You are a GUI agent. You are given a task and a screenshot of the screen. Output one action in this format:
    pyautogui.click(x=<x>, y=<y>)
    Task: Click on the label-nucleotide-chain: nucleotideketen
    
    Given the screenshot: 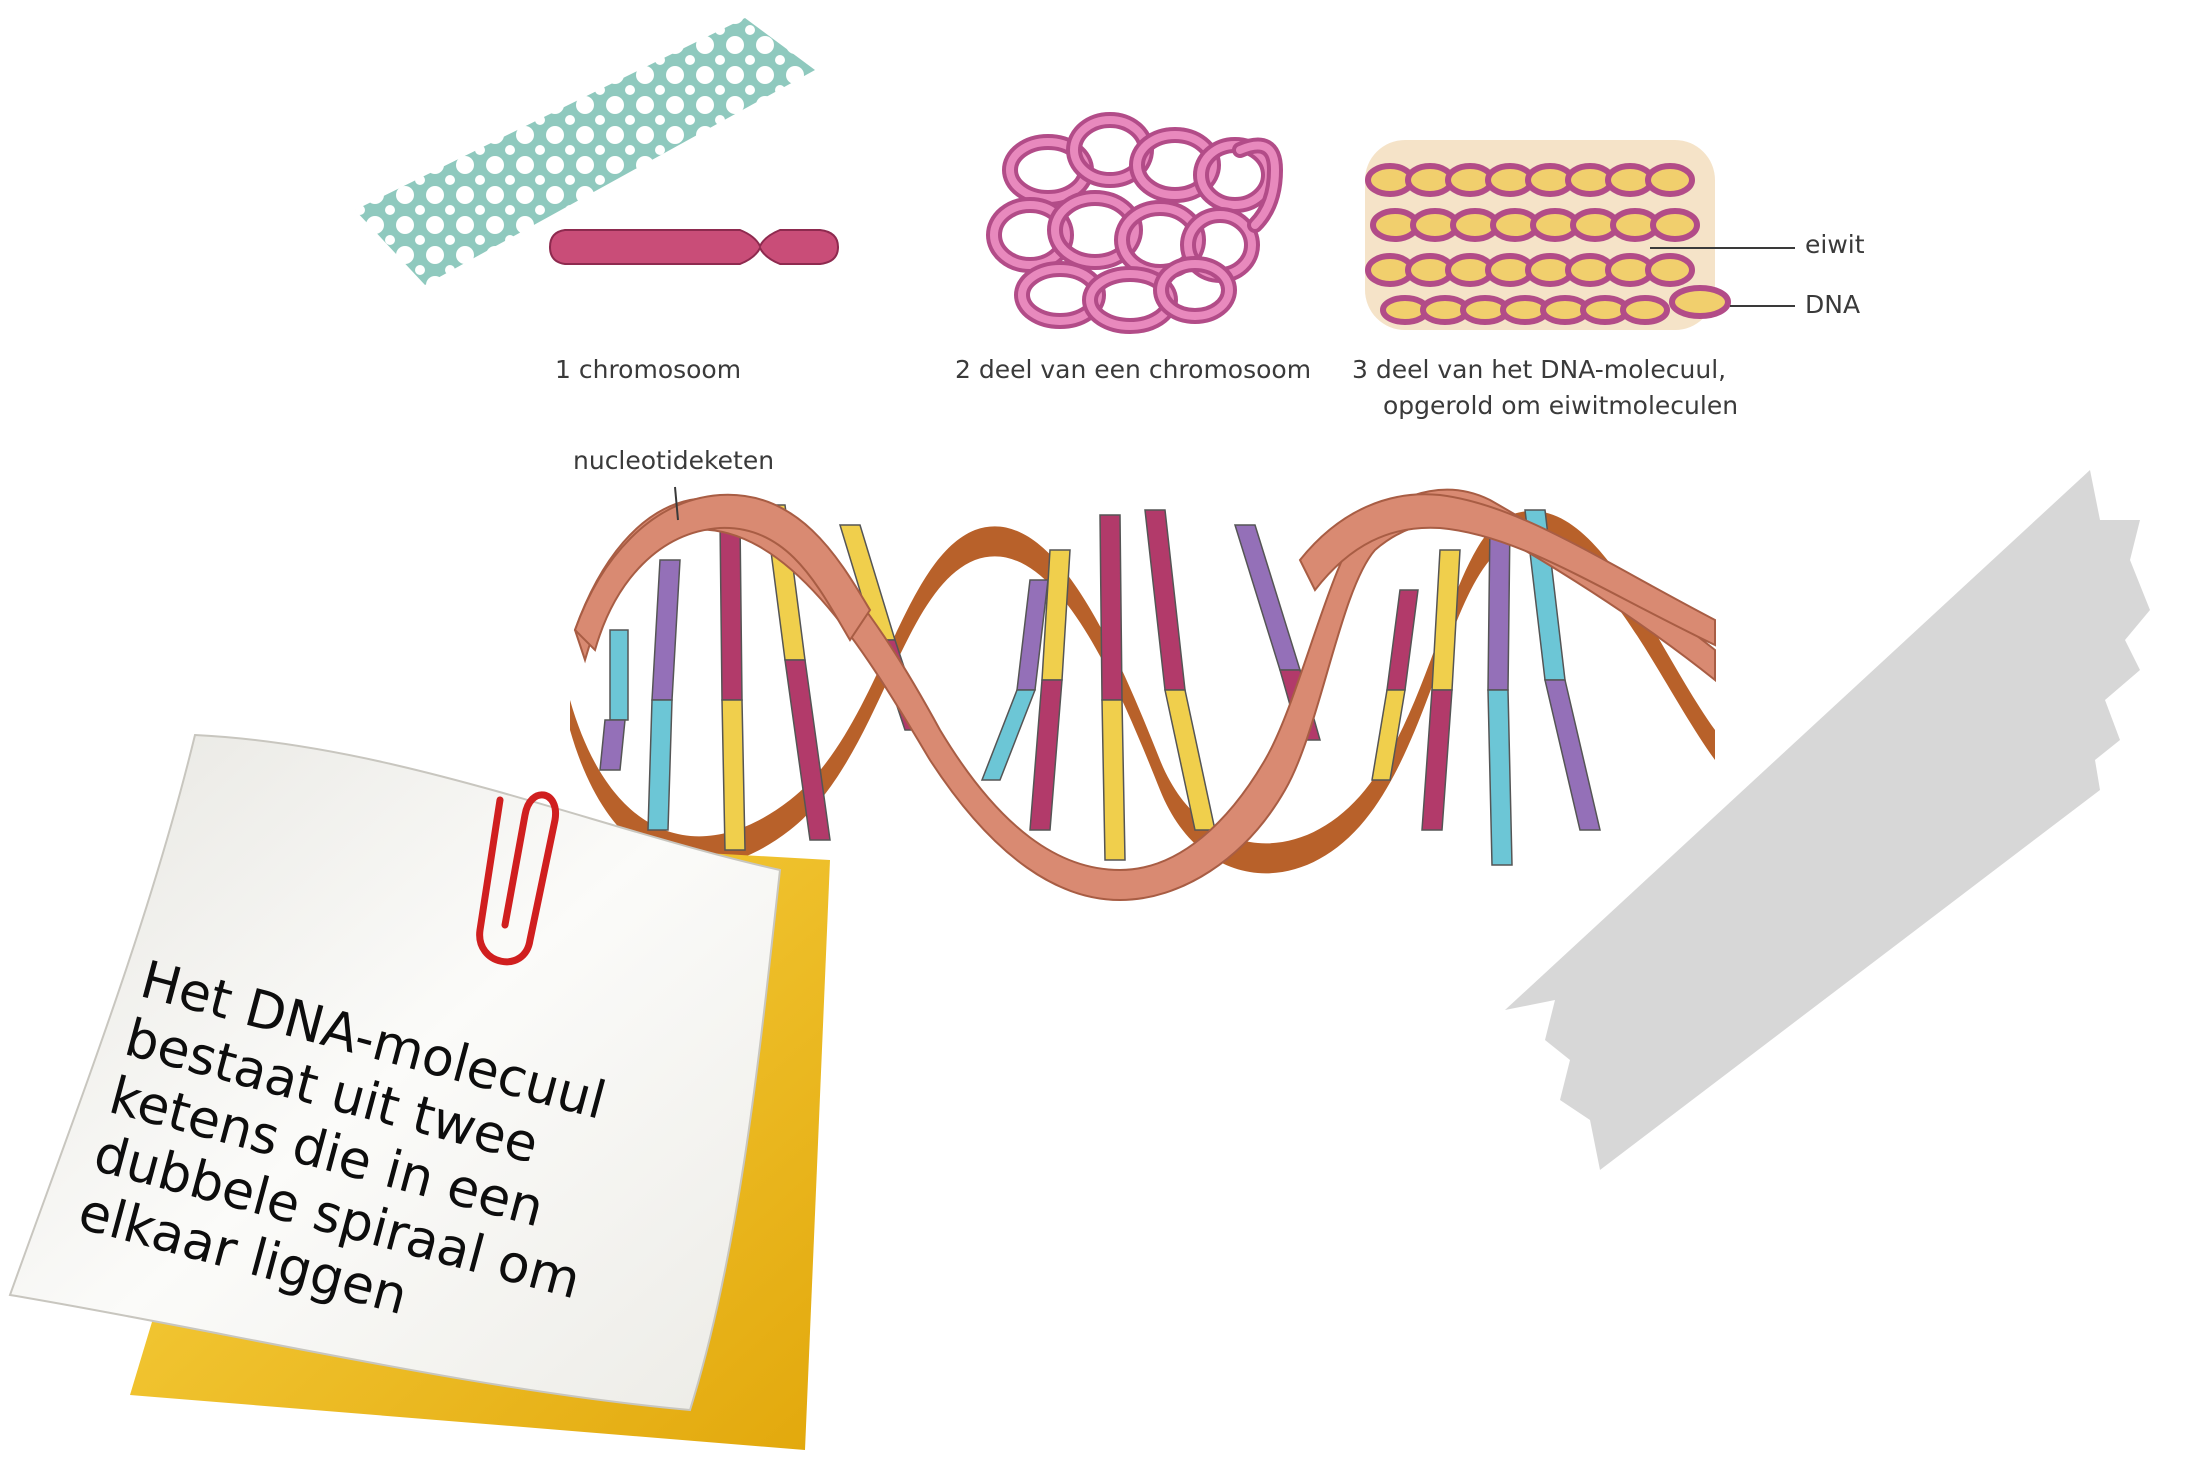 What is the action you would take?
    pyautogui.click(x=674, y=460)
    